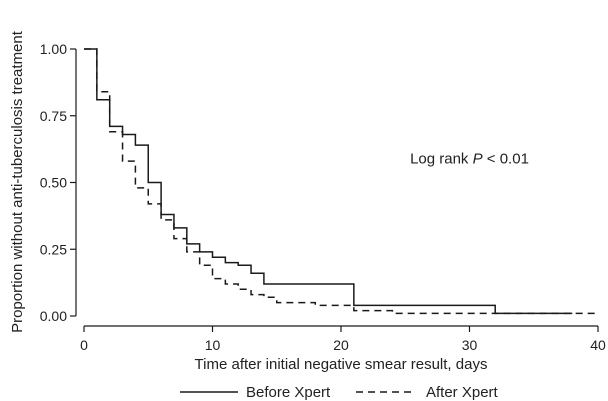  What do you see at coordinates (288, 392) in the screenshot?
I see `legend-label-before: Before Xpert` at bounding box center [288, 392].